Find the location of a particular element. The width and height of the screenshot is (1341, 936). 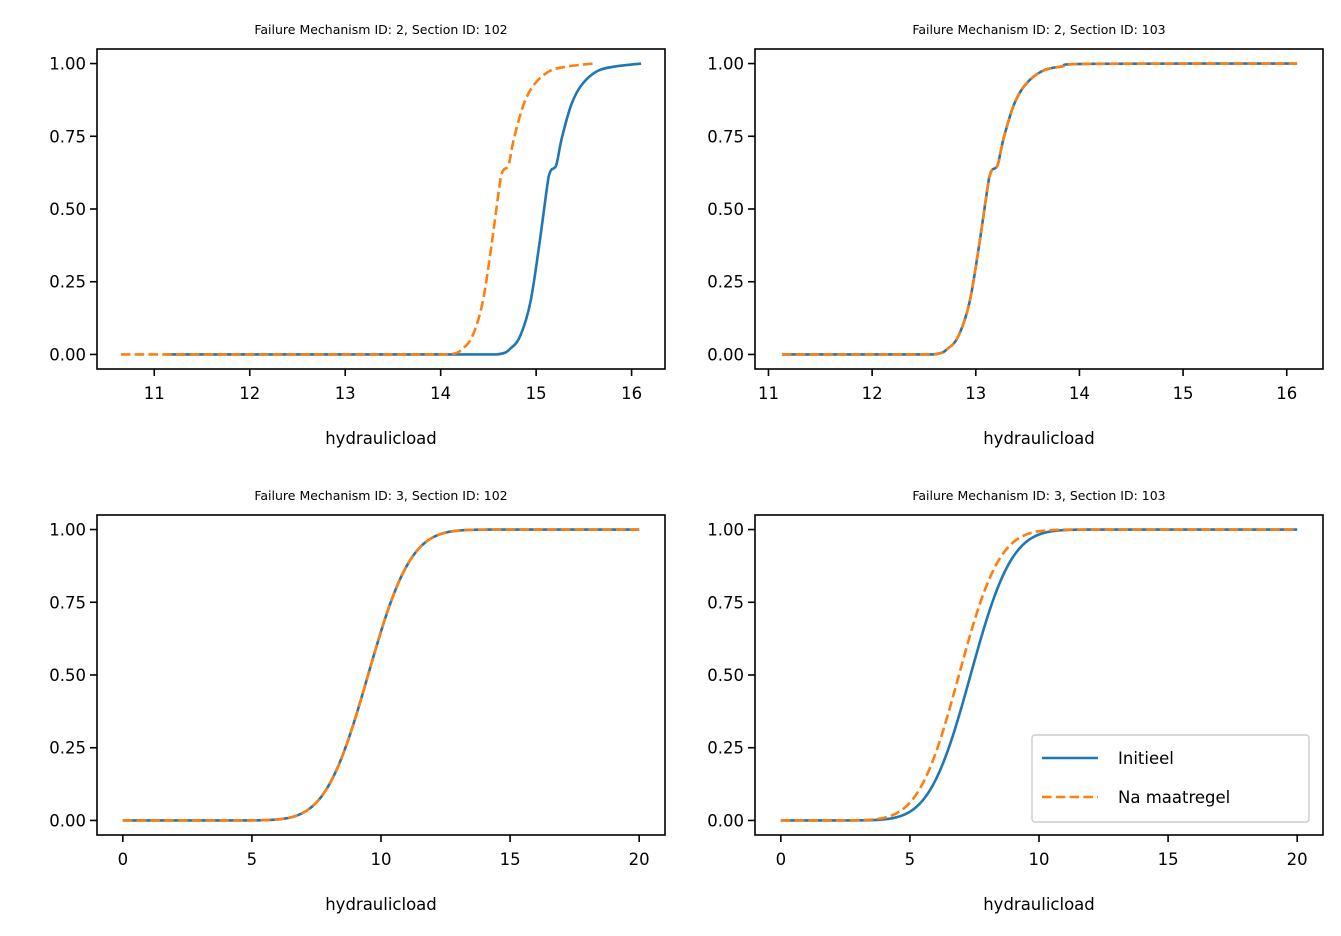

legend: Initieel Na maatregel is located at coordinates (1170, 778).